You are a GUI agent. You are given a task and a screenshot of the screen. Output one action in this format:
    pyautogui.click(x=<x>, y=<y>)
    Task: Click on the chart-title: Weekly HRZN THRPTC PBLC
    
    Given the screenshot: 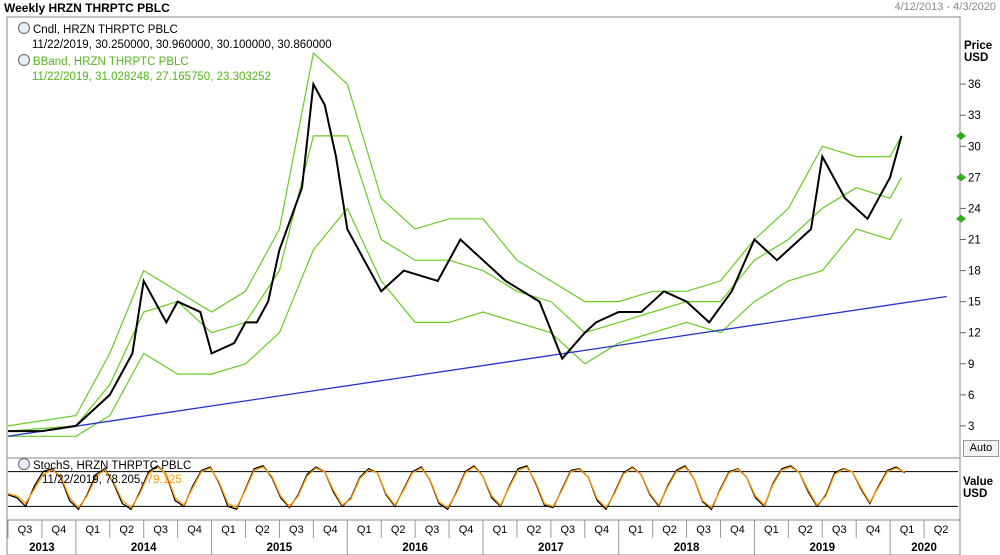 What is the action you would take?
    pyautogui.click(x=87, y=8)
    